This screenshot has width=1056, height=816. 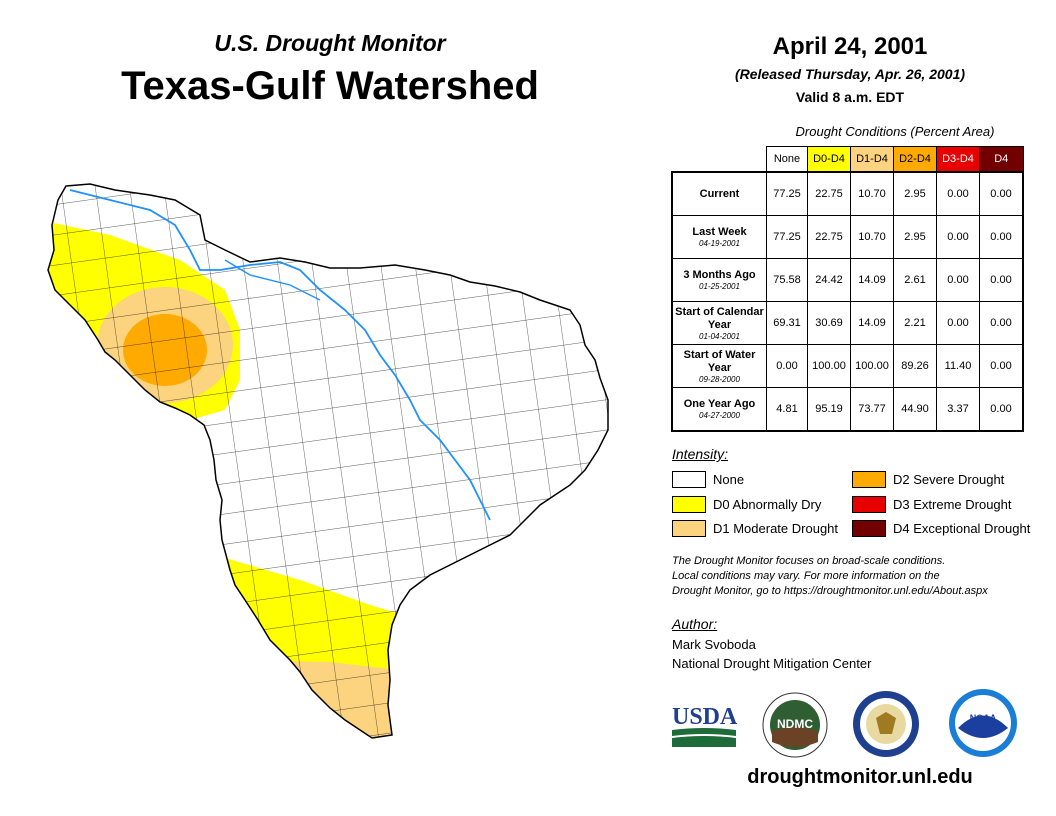 I want to click on legend-item-d1: D1 Moderate Drought, so click(x=755, y=528).